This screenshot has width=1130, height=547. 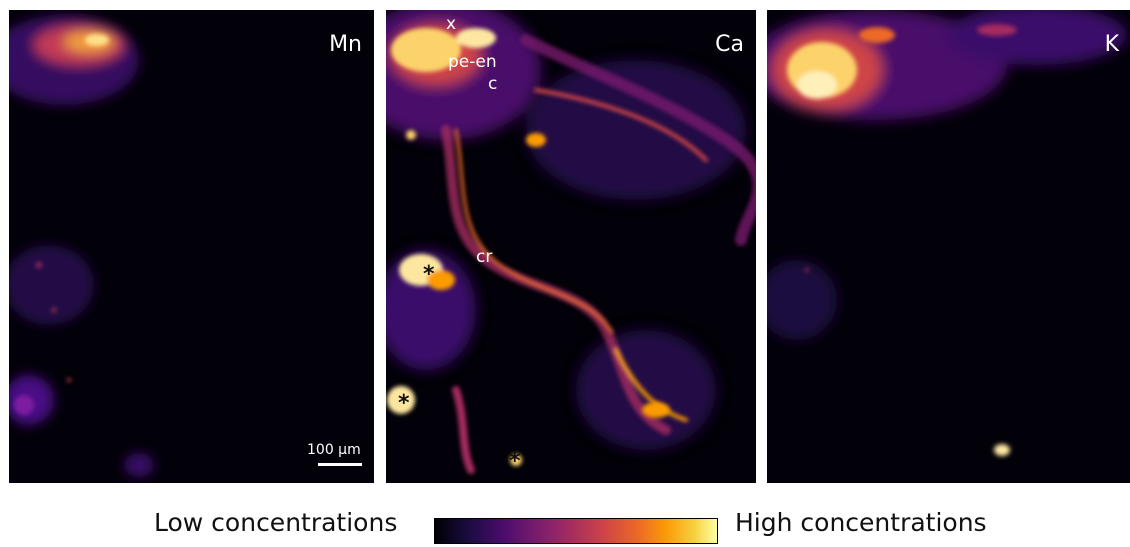 What do you see at coordinates (429, 274) in the screenshot?
I see `annotation-star-1: *` at bounding box center [429, 274].